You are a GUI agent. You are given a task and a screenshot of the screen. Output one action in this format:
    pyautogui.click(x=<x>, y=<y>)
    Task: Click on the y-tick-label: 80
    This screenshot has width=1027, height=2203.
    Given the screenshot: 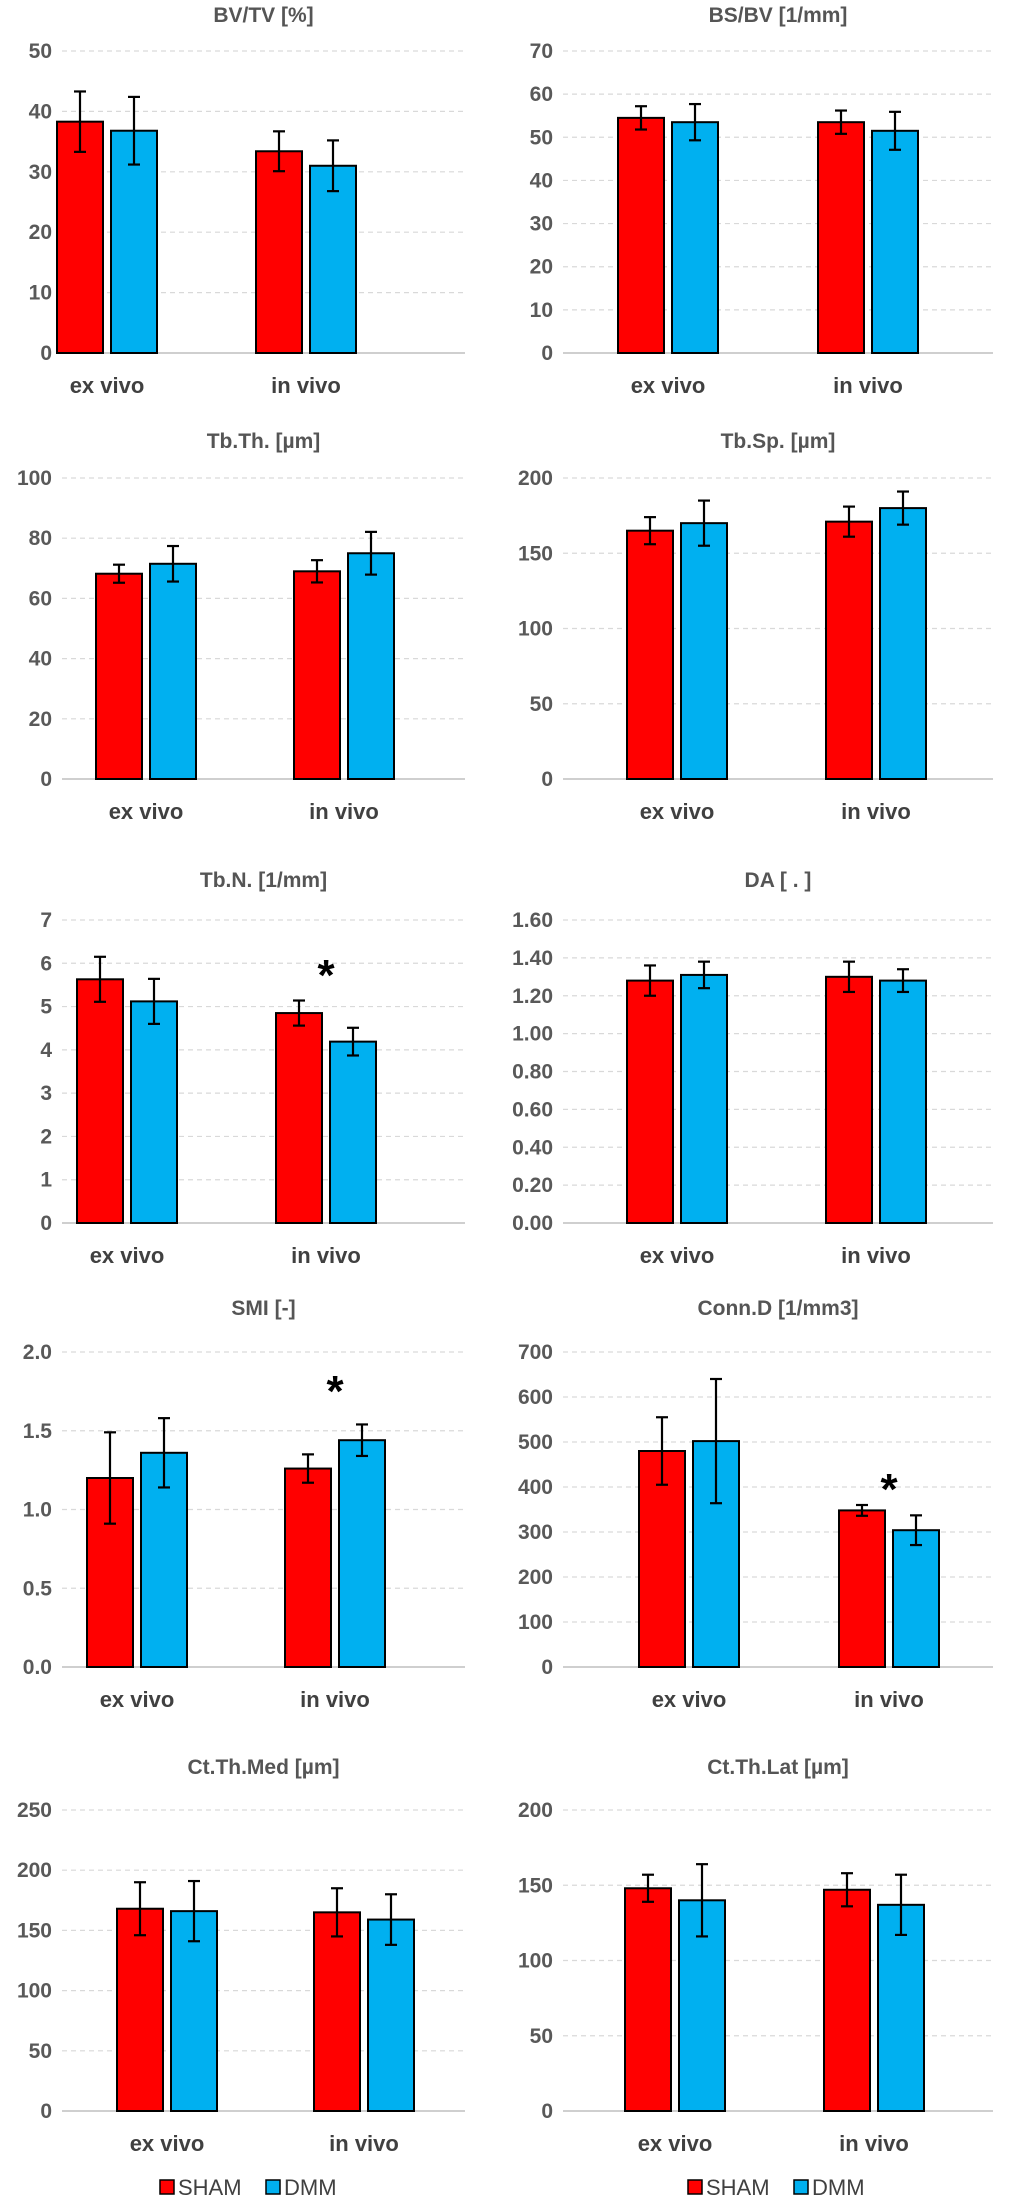 What is the action you would take?
    pyautogui.click(x=40, y=538)
    